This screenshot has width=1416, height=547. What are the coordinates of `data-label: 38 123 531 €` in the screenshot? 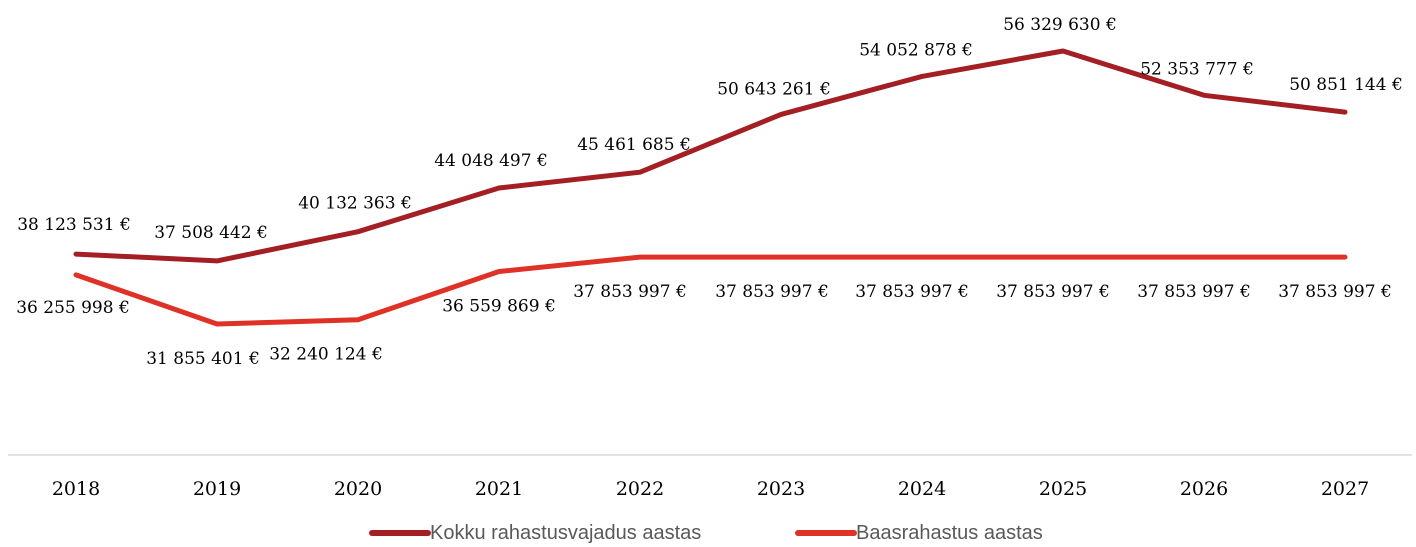 It's located at (74, 225).